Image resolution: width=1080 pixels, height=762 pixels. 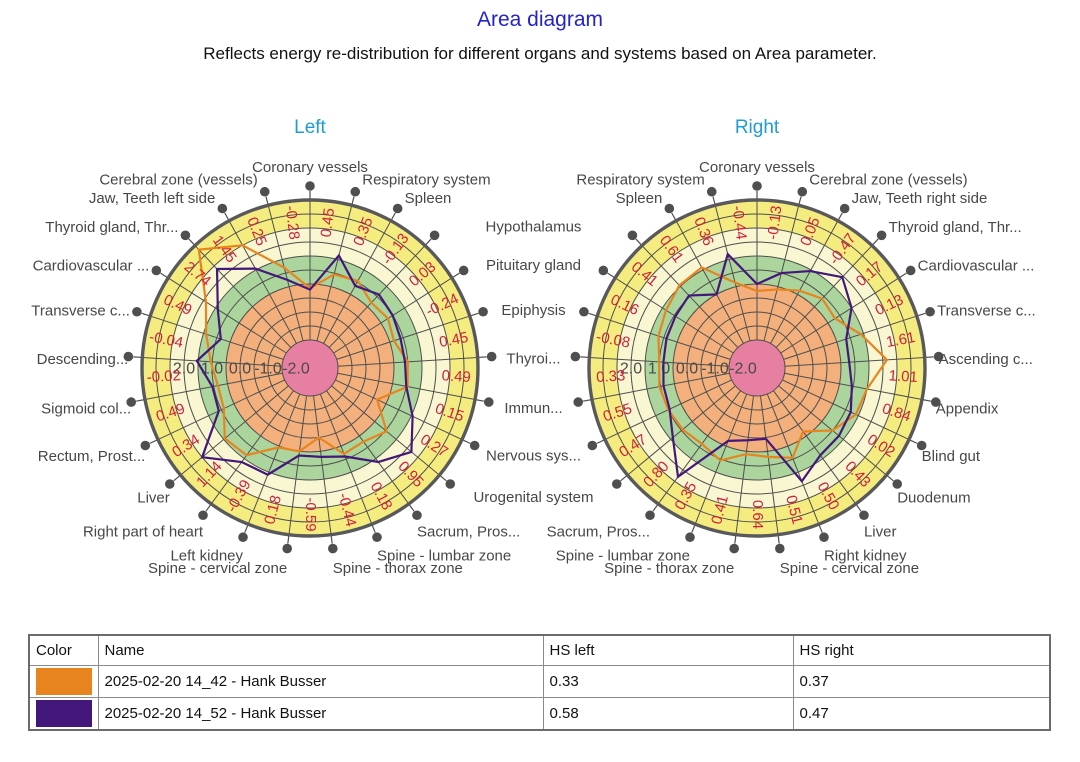 What do you see at coordinates (921, 714) in the screenshot?
I see `legend-hs-right-cell: 0.47` at bounding box center [921, 714].